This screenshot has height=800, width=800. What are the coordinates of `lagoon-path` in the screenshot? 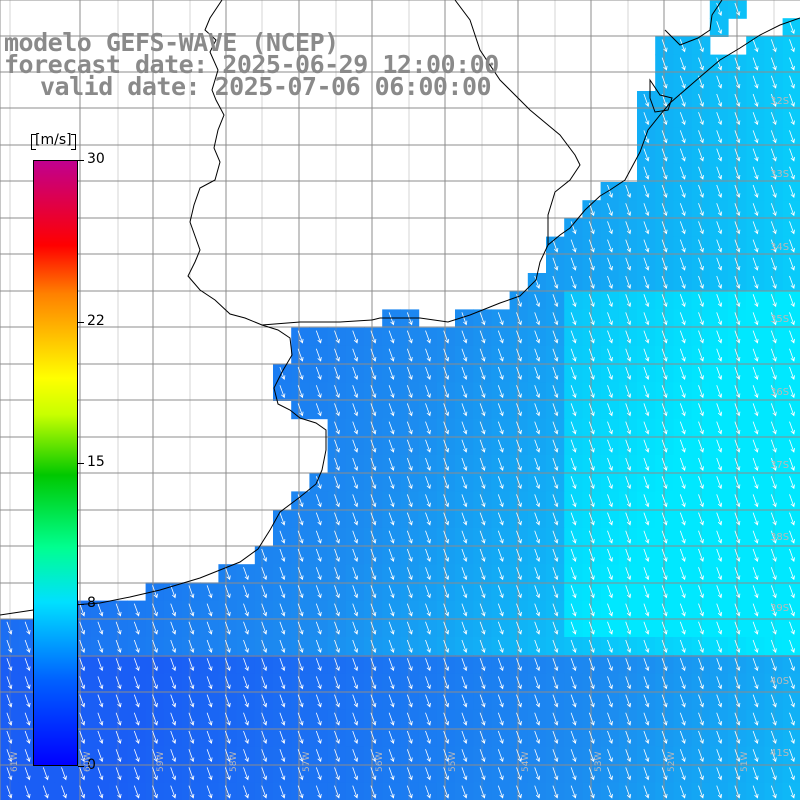 It's located at (661, 95).